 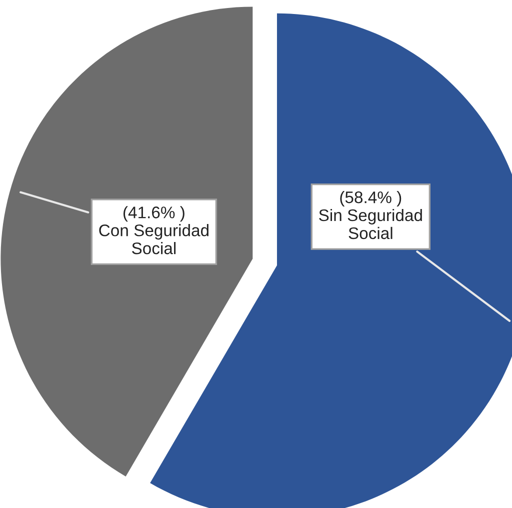 I want to click on slice-label: Con Seguridad Social, so click(x=153, y=239).